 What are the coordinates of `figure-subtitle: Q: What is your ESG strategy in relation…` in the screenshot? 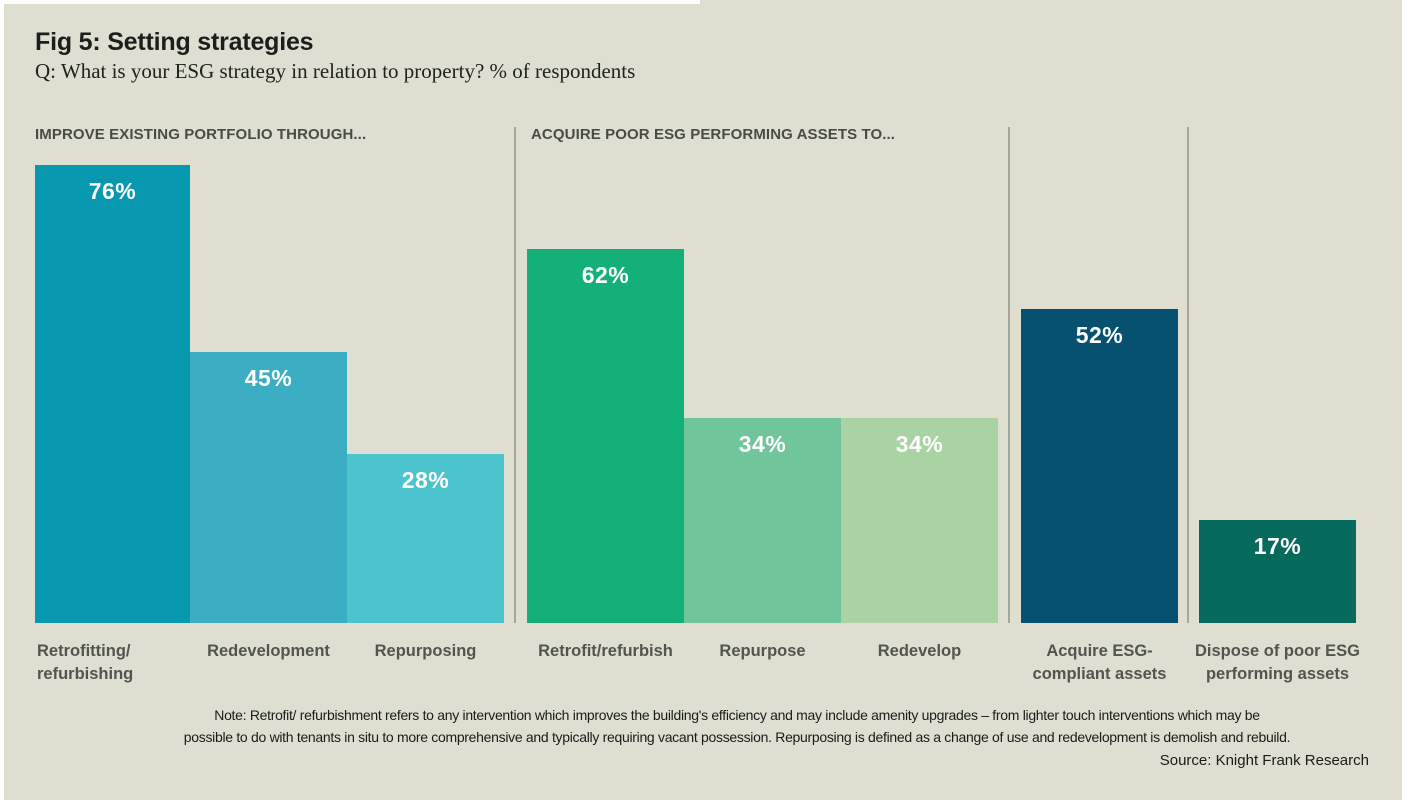 It's located at (335, 71).